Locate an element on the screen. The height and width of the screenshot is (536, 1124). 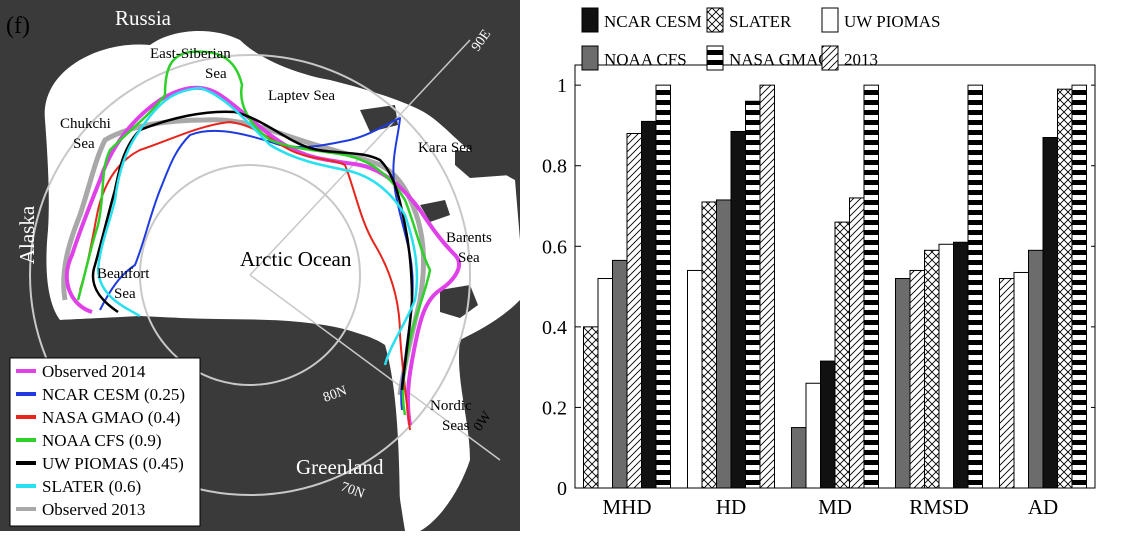
meridian-0w is located at coordinates (375, 367).